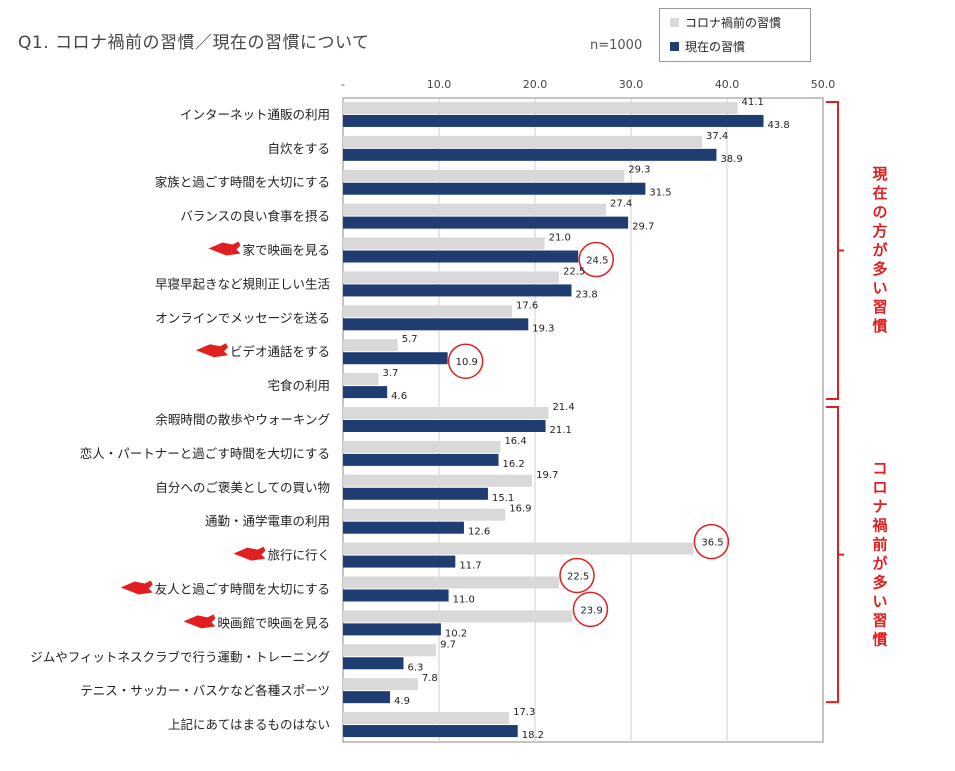 The image size is (955, 771). What do you see at coordinates (879, 507) in the screenshot?
I see `bracket-label-char: ナ` at bounding box center [879, 507].